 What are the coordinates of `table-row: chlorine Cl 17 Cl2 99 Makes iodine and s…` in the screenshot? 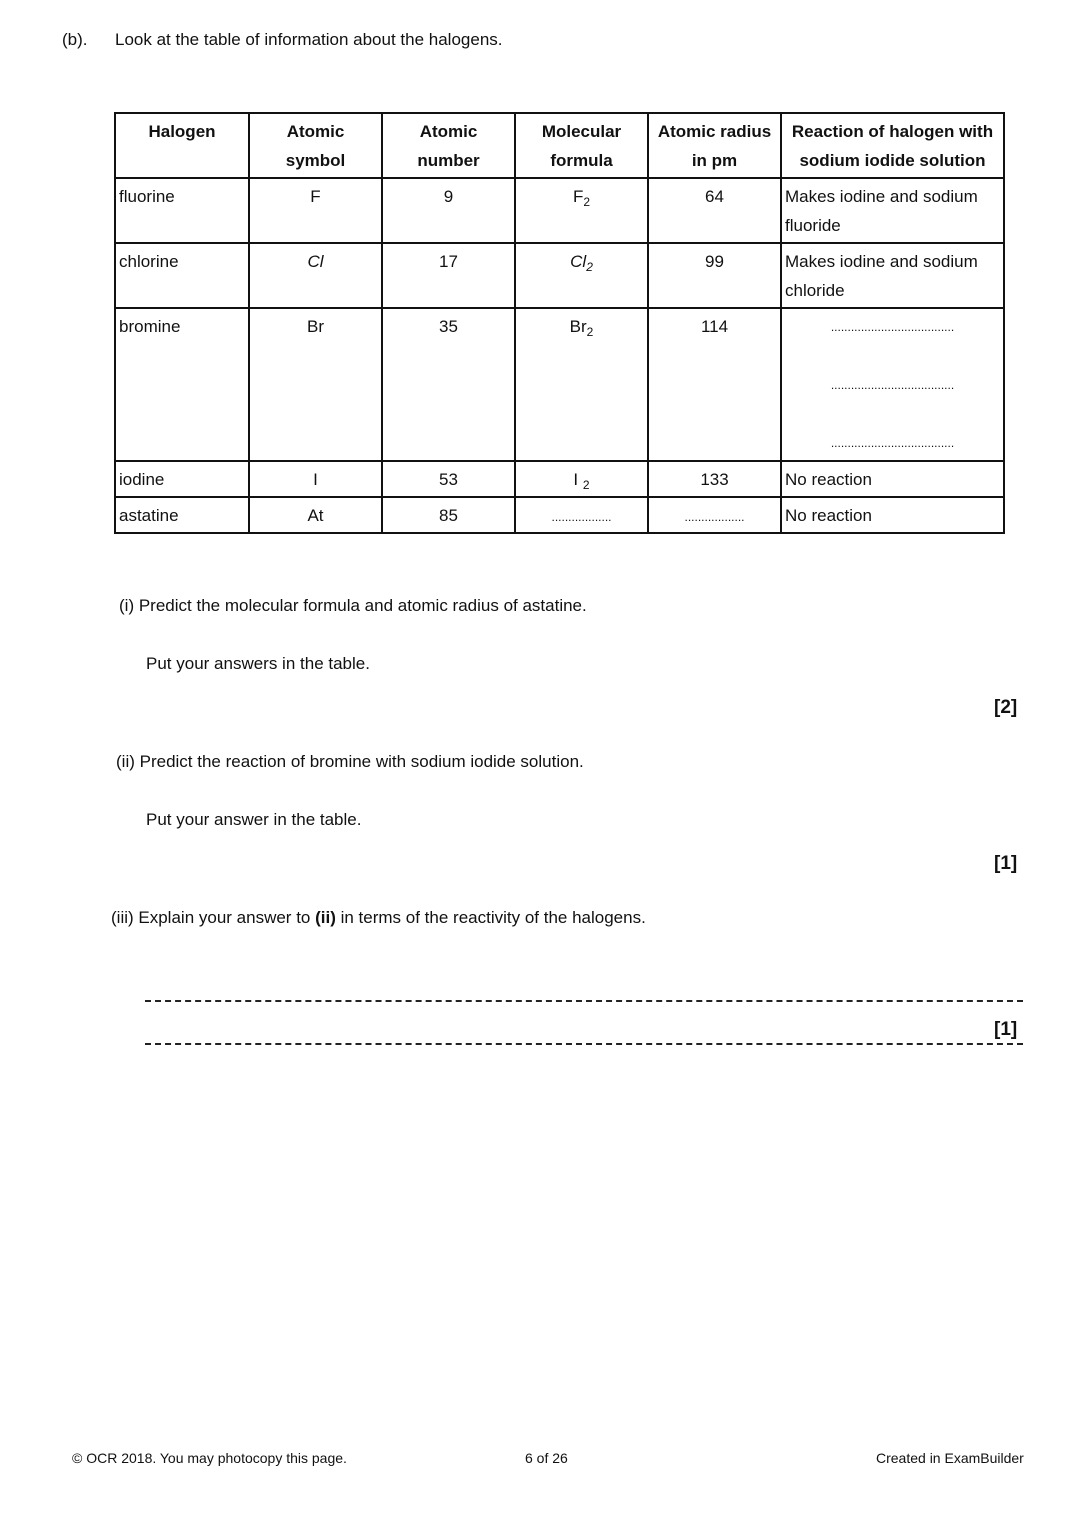 It's located at (559, 275).